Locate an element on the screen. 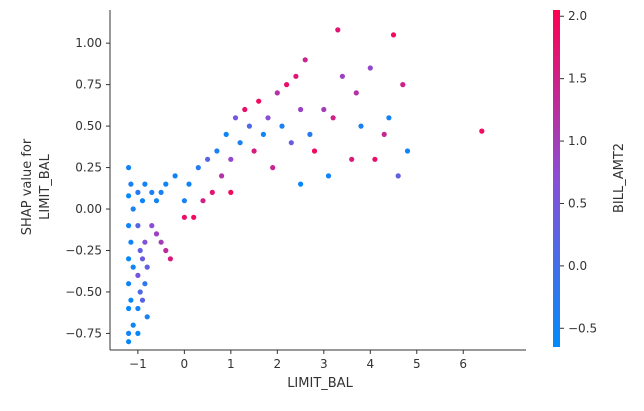  x-tick-label: 0 is located at coordinates (185, 364).